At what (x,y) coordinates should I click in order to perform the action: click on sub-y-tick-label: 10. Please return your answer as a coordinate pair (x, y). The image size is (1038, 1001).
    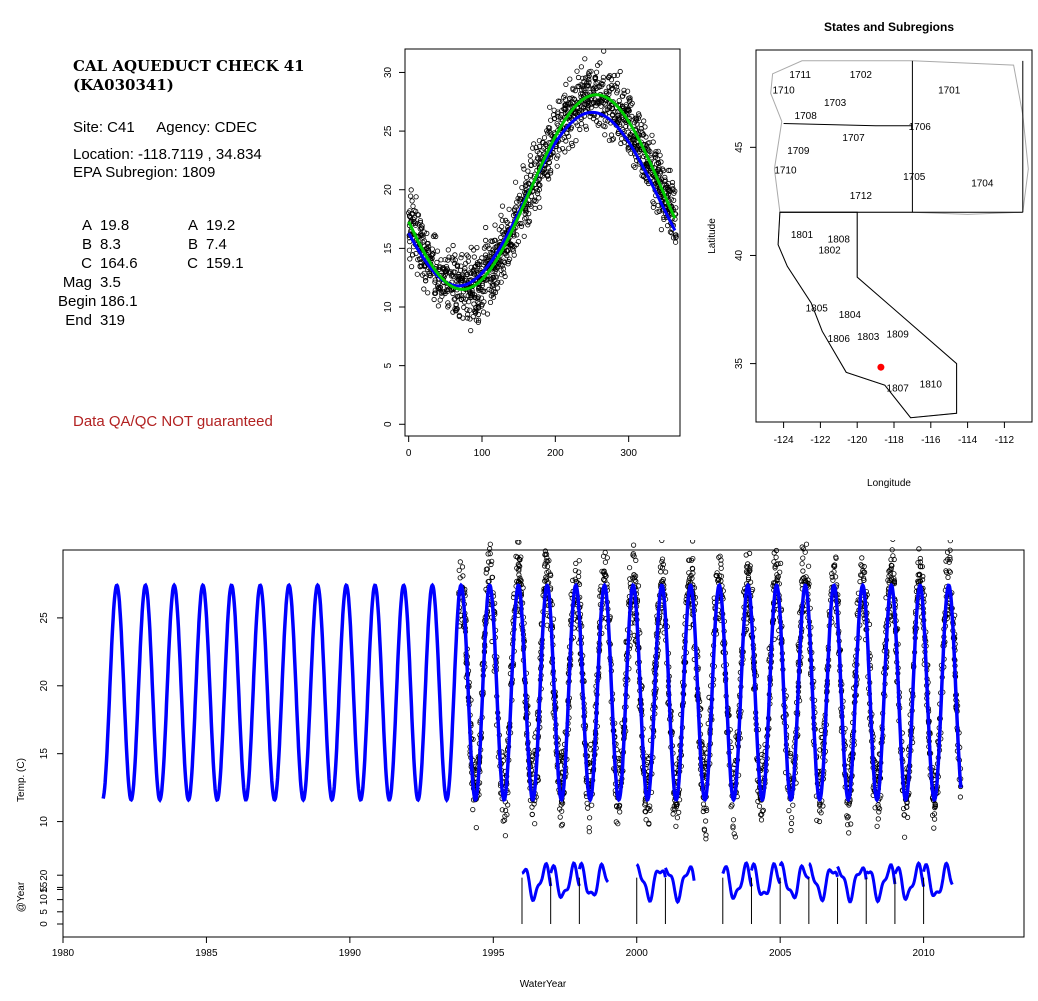
    Looking at the image, I should click on (44, 900).